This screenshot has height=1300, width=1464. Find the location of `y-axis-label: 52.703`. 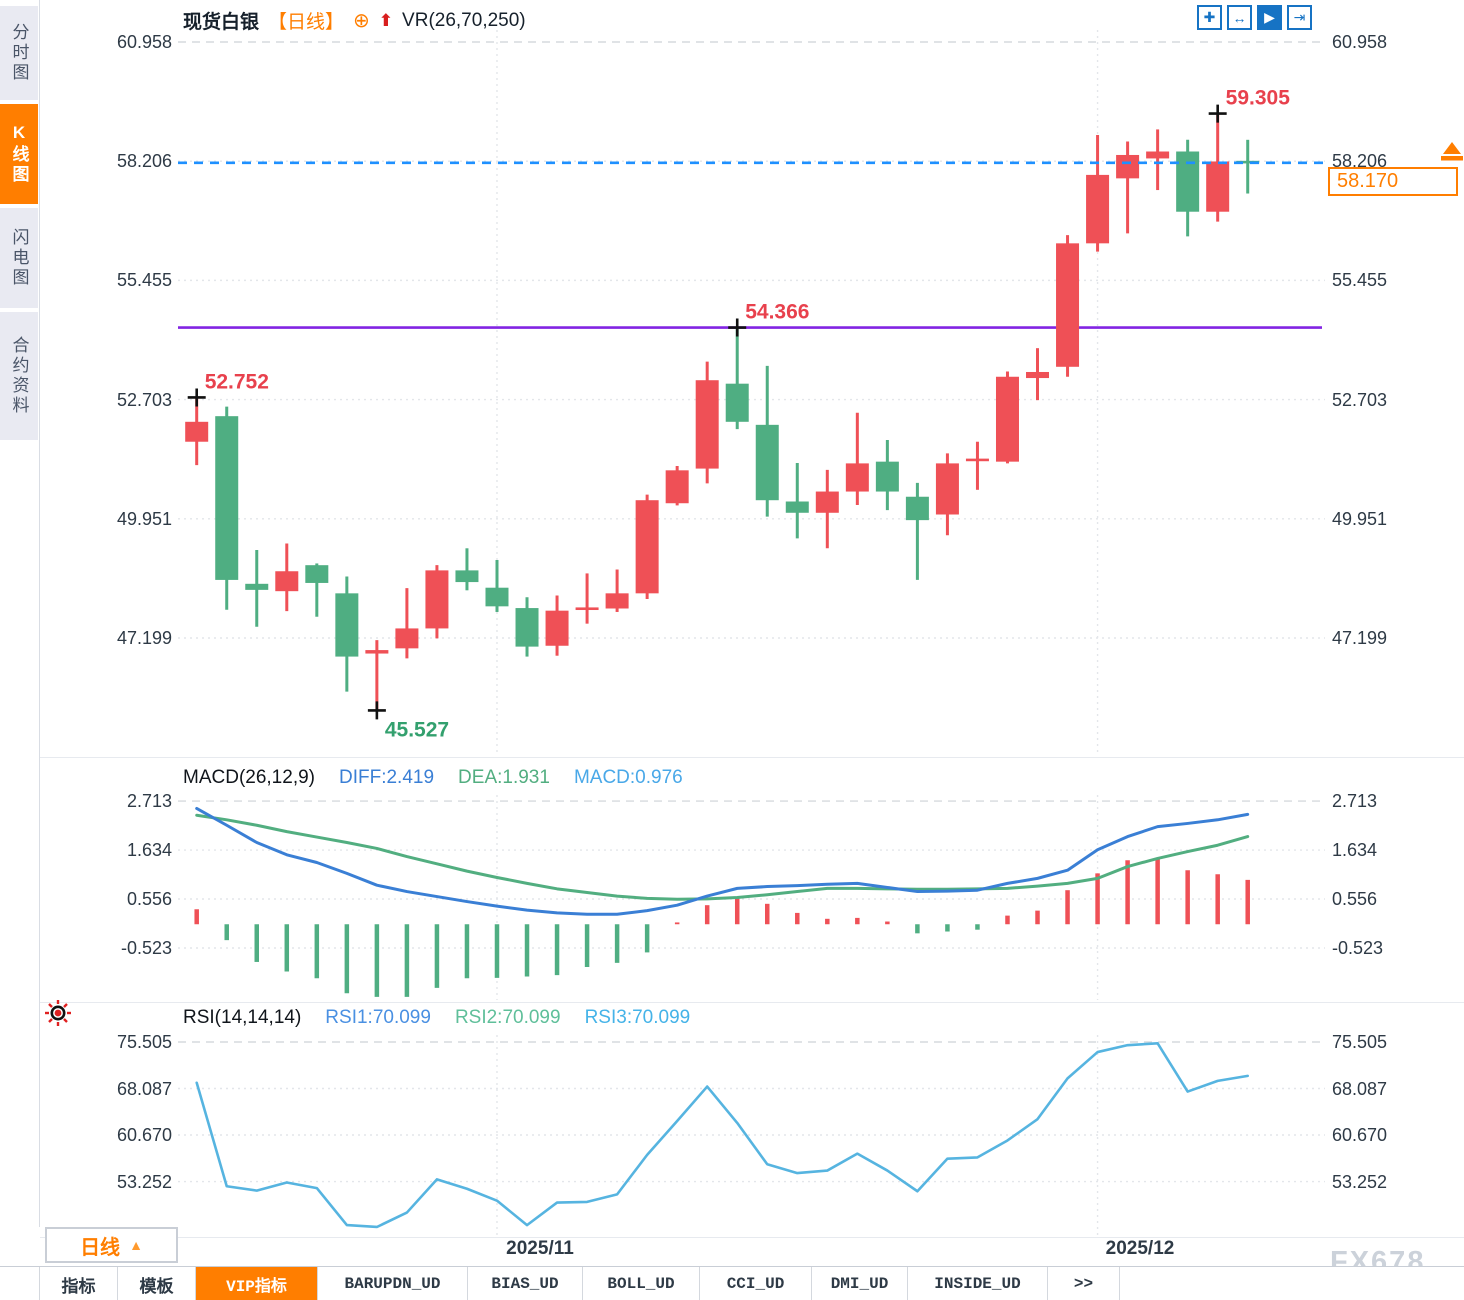

y-axis-label: 52.703 is located at coordinates (144, 399).